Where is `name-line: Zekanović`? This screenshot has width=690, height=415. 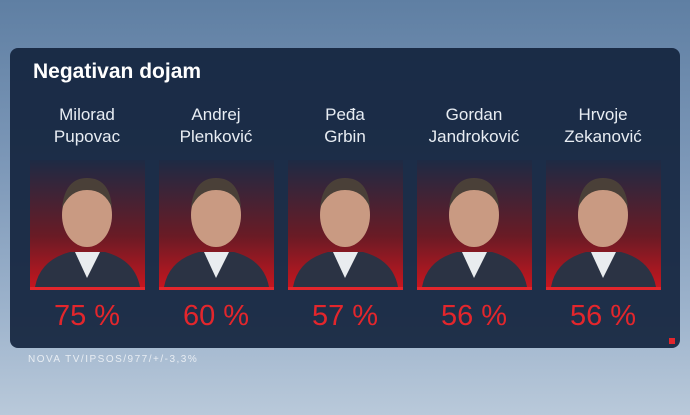
name-line: Zekanović is located at coordinates (603, 136).